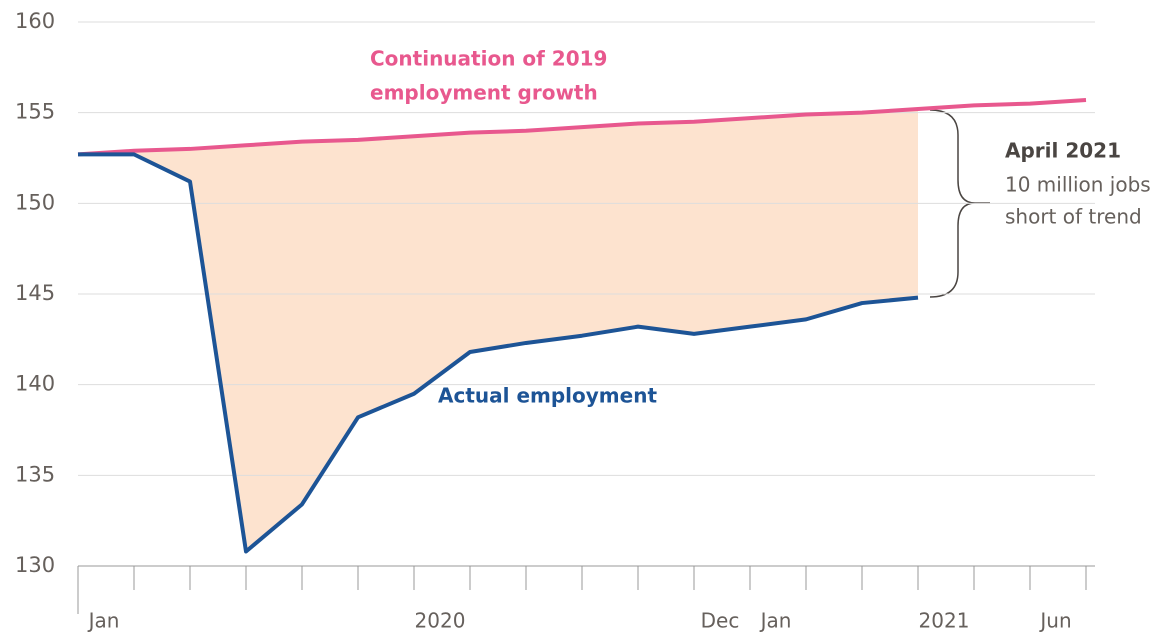 This screenshot has height=633, width=1169. I want to click on annotation-title: April 2021, so click(1063, 151).